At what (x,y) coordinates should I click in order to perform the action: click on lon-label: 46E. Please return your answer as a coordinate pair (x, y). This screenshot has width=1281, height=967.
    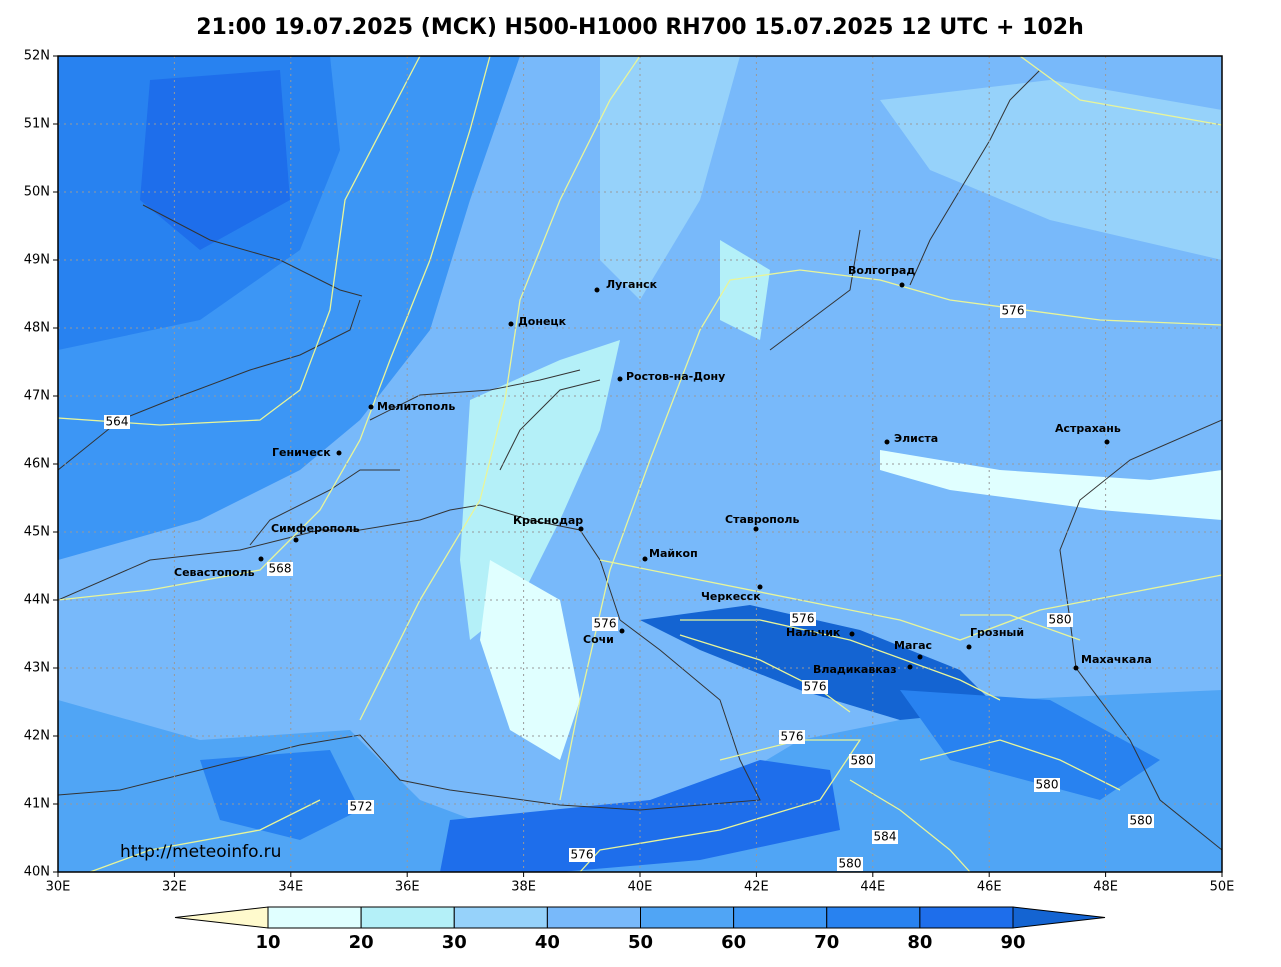
    Looking at the image, I should click on (989, 887).